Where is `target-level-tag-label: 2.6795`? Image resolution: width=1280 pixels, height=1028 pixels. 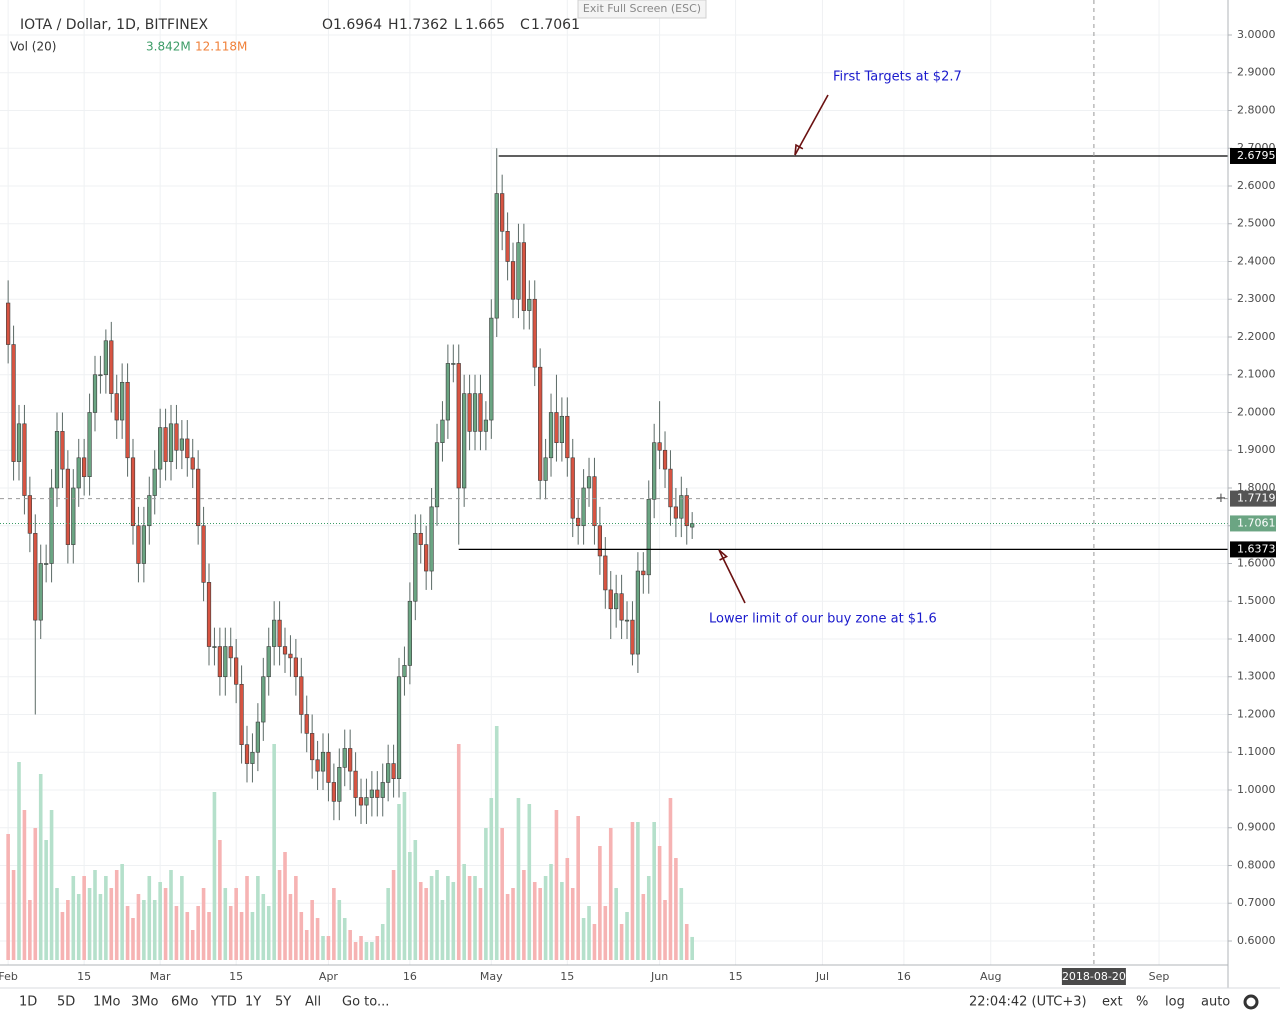 target-level-tag-label: 2.6795 is located at coordinates (1256, 155).